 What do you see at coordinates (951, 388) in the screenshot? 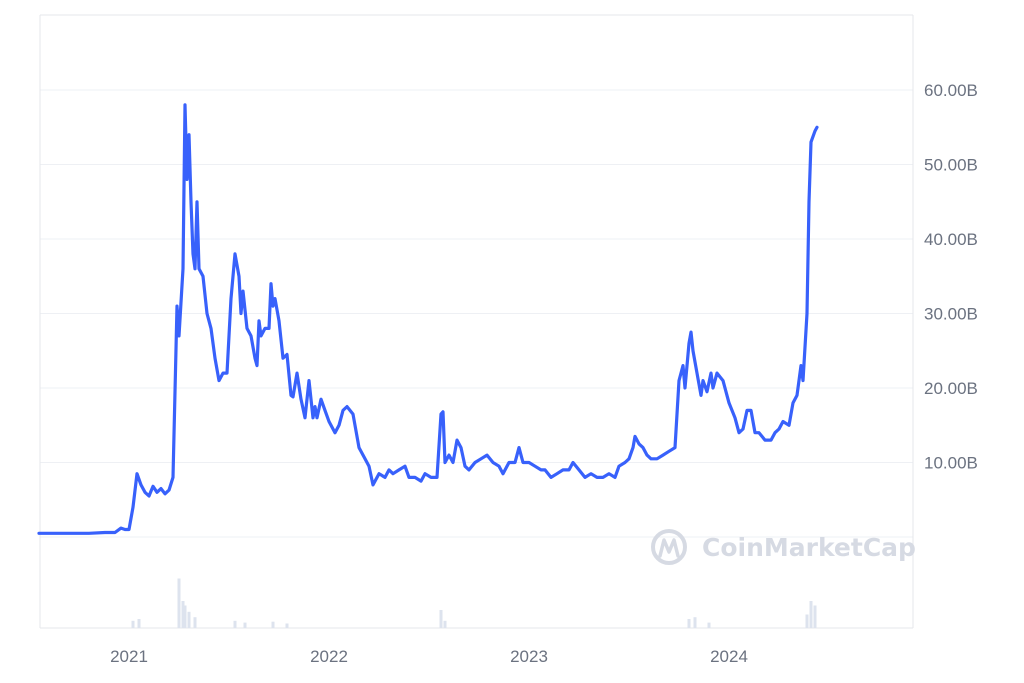
I see `y-tick-label: 20.00B` at bounding box center [951, 388].